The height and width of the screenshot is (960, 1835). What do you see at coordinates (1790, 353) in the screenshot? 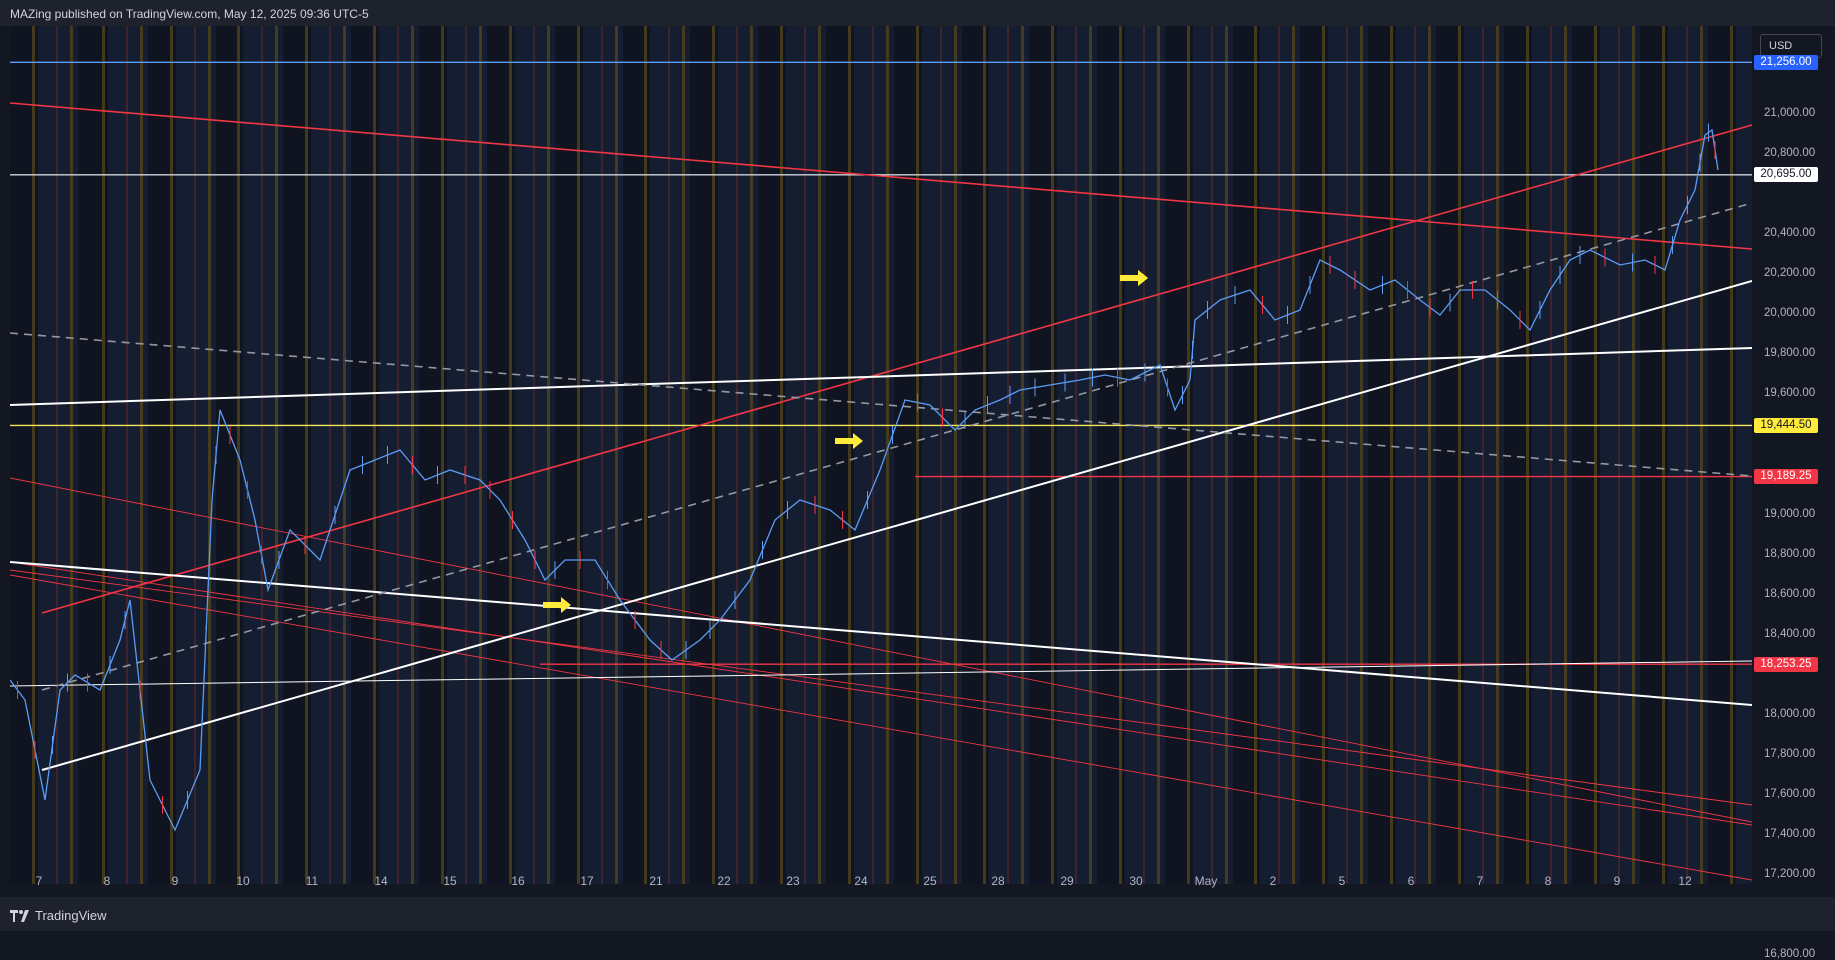
I see `price-tick-label: 19,800.00` at bounding box center [1790, 353].